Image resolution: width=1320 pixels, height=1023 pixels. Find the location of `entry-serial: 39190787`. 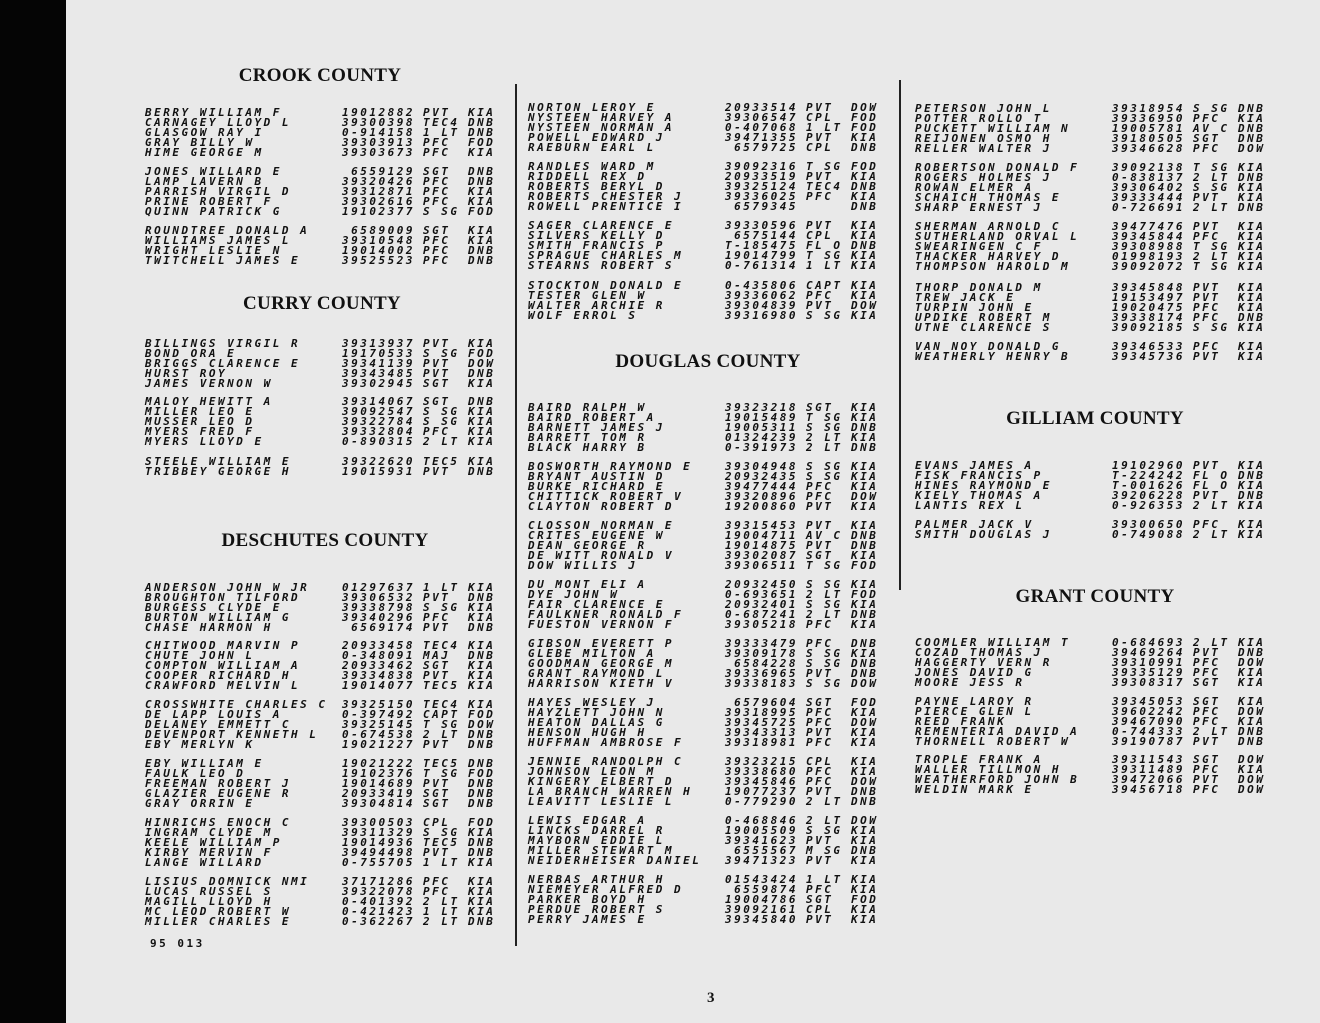

entry-serial: 39190787 is located at coordinates (1148, 741).